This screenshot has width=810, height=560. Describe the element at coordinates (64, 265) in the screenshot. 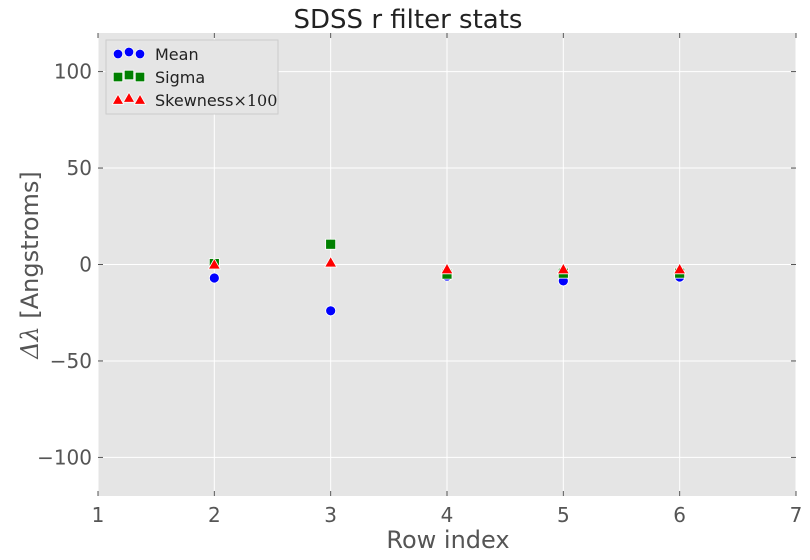

I see `y-tick-labels: −100 −50 0 50 100` at that location.